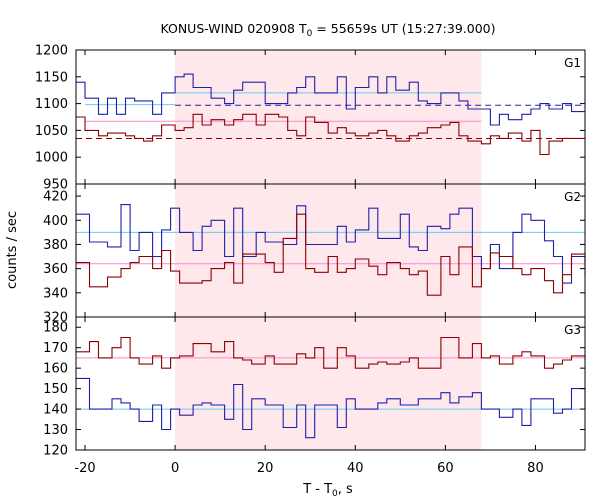  Describe the element at coordinates (55, 221) in the screenshot. I see `y-tick-label: 400` at that location.